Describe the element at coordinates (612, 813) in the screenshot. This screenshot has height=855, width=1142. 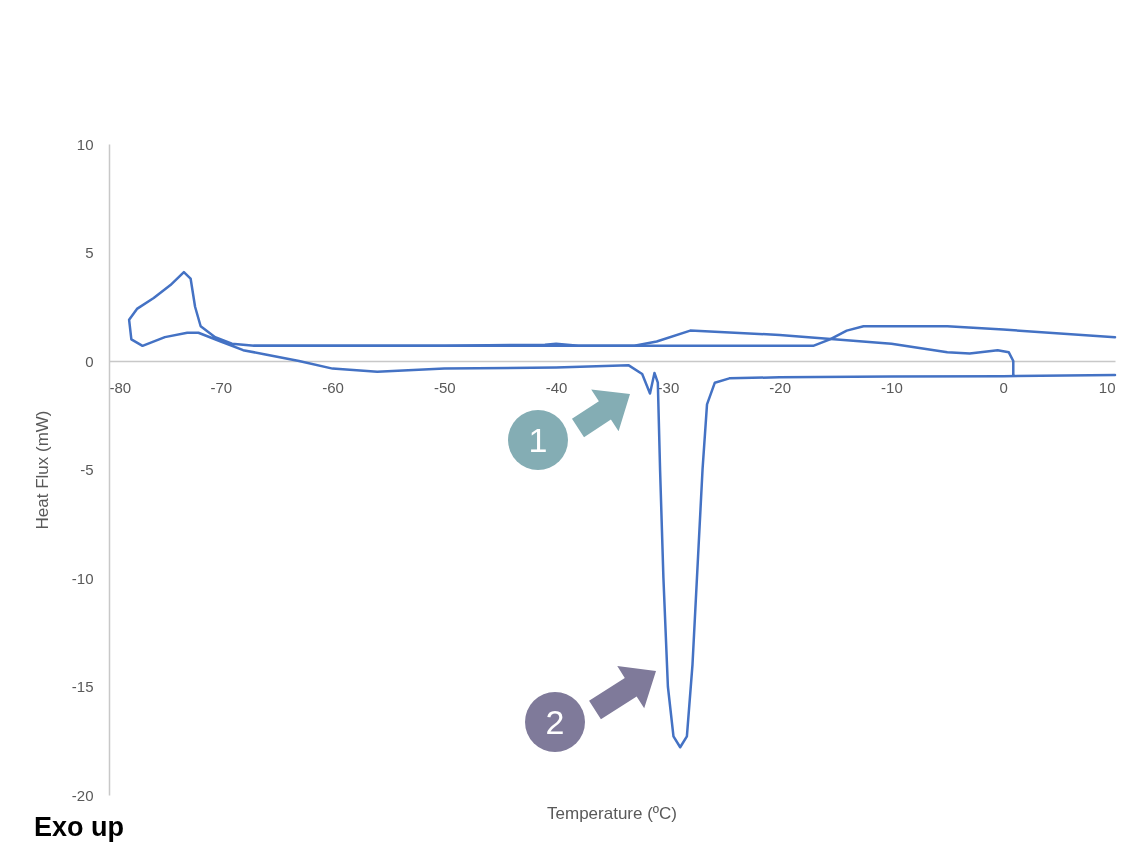
I see `x-axis-title: Temperature (ºC)` at that location.